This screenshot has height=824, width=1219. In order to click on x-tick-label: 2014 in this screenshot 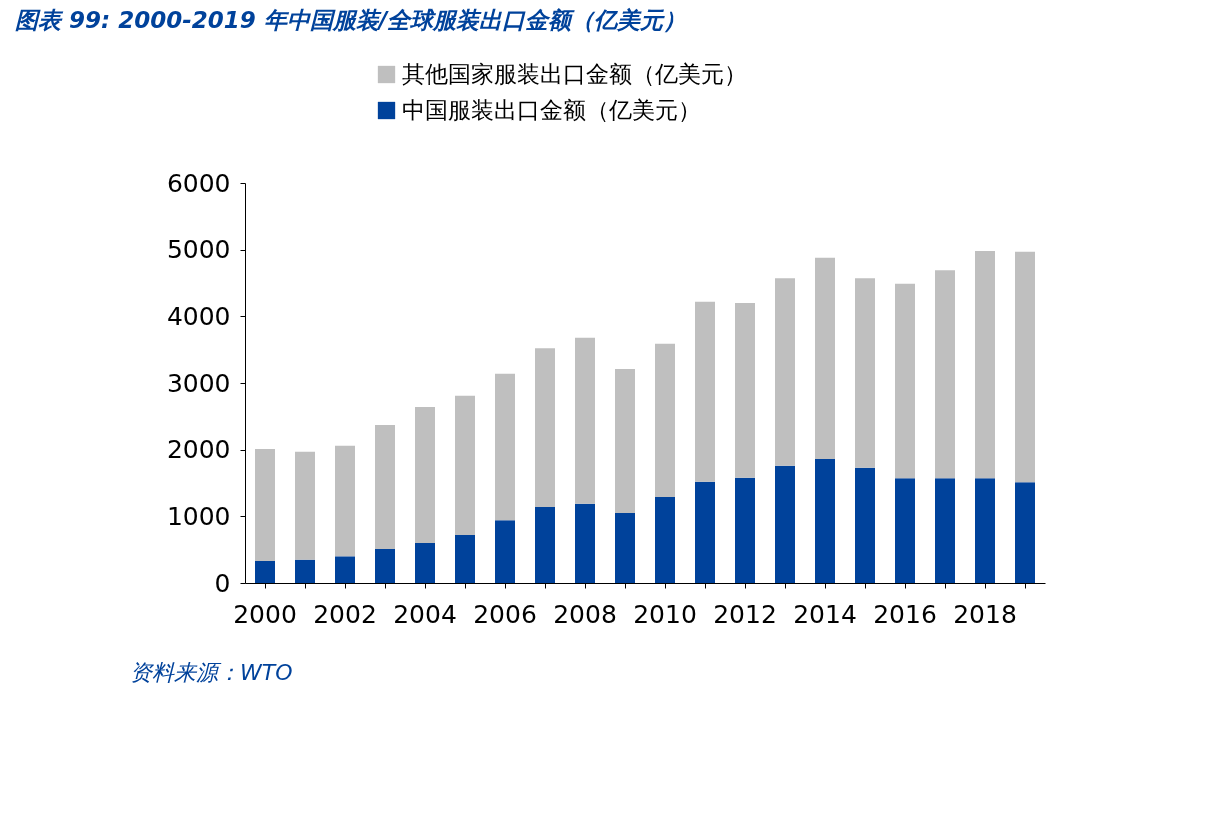, I will do `click(825, 614)`.